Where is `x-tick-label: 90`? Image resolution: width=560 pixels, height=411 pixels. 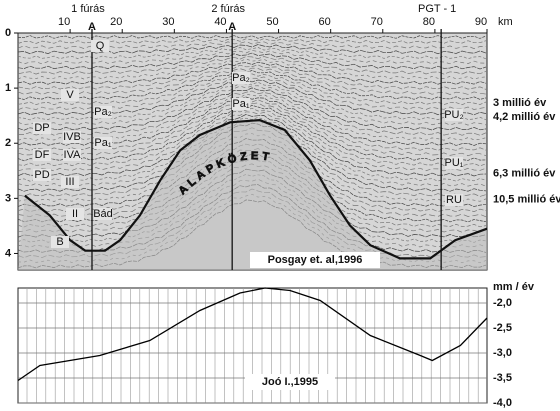
x-tick-label: 90 is located at coordinates (481, 22).